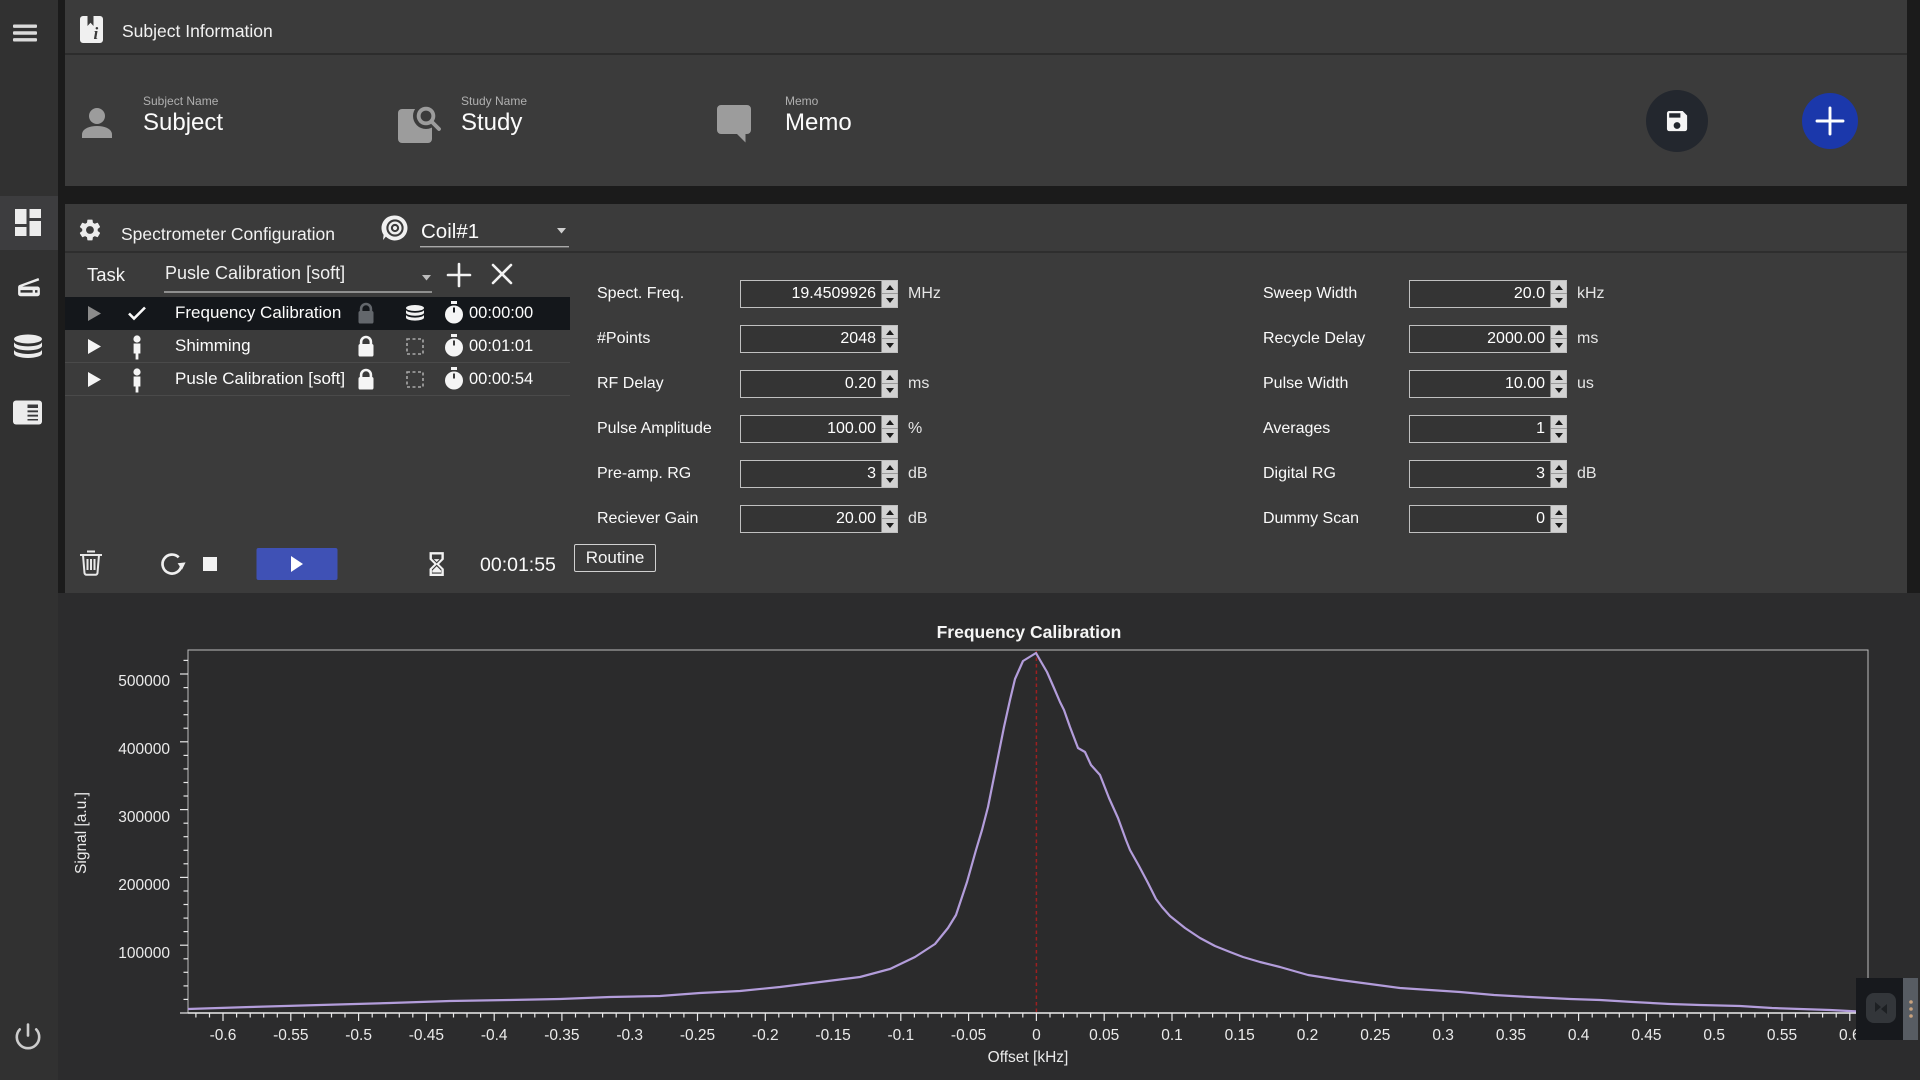 The width and height of the screenshot is (1920, 1080). What do you see at coordinates (358, 1035) in the screenshot?
I see `svg-text: -0.5` at bounding box center [358, 1035].